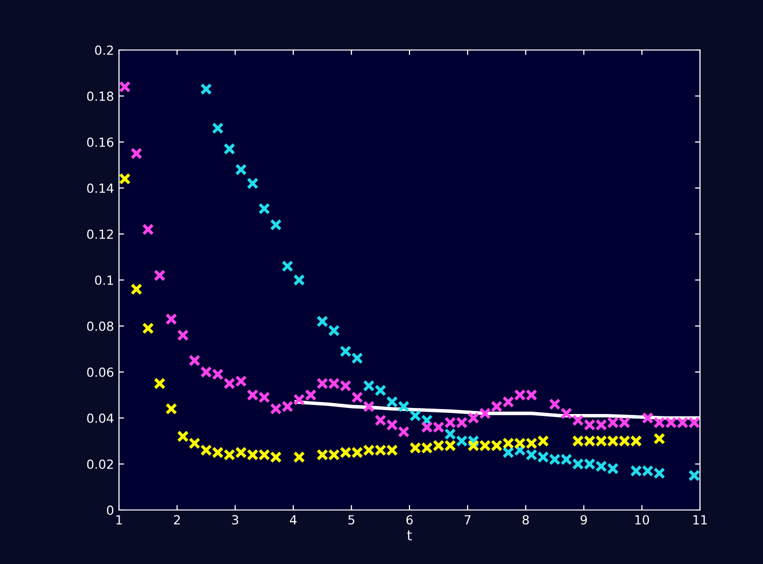 This screenshot has width=763, height=564. Describe the element at coordinates (583, 520) in the screenshot. I see `x-tick-label: 9` at that location.